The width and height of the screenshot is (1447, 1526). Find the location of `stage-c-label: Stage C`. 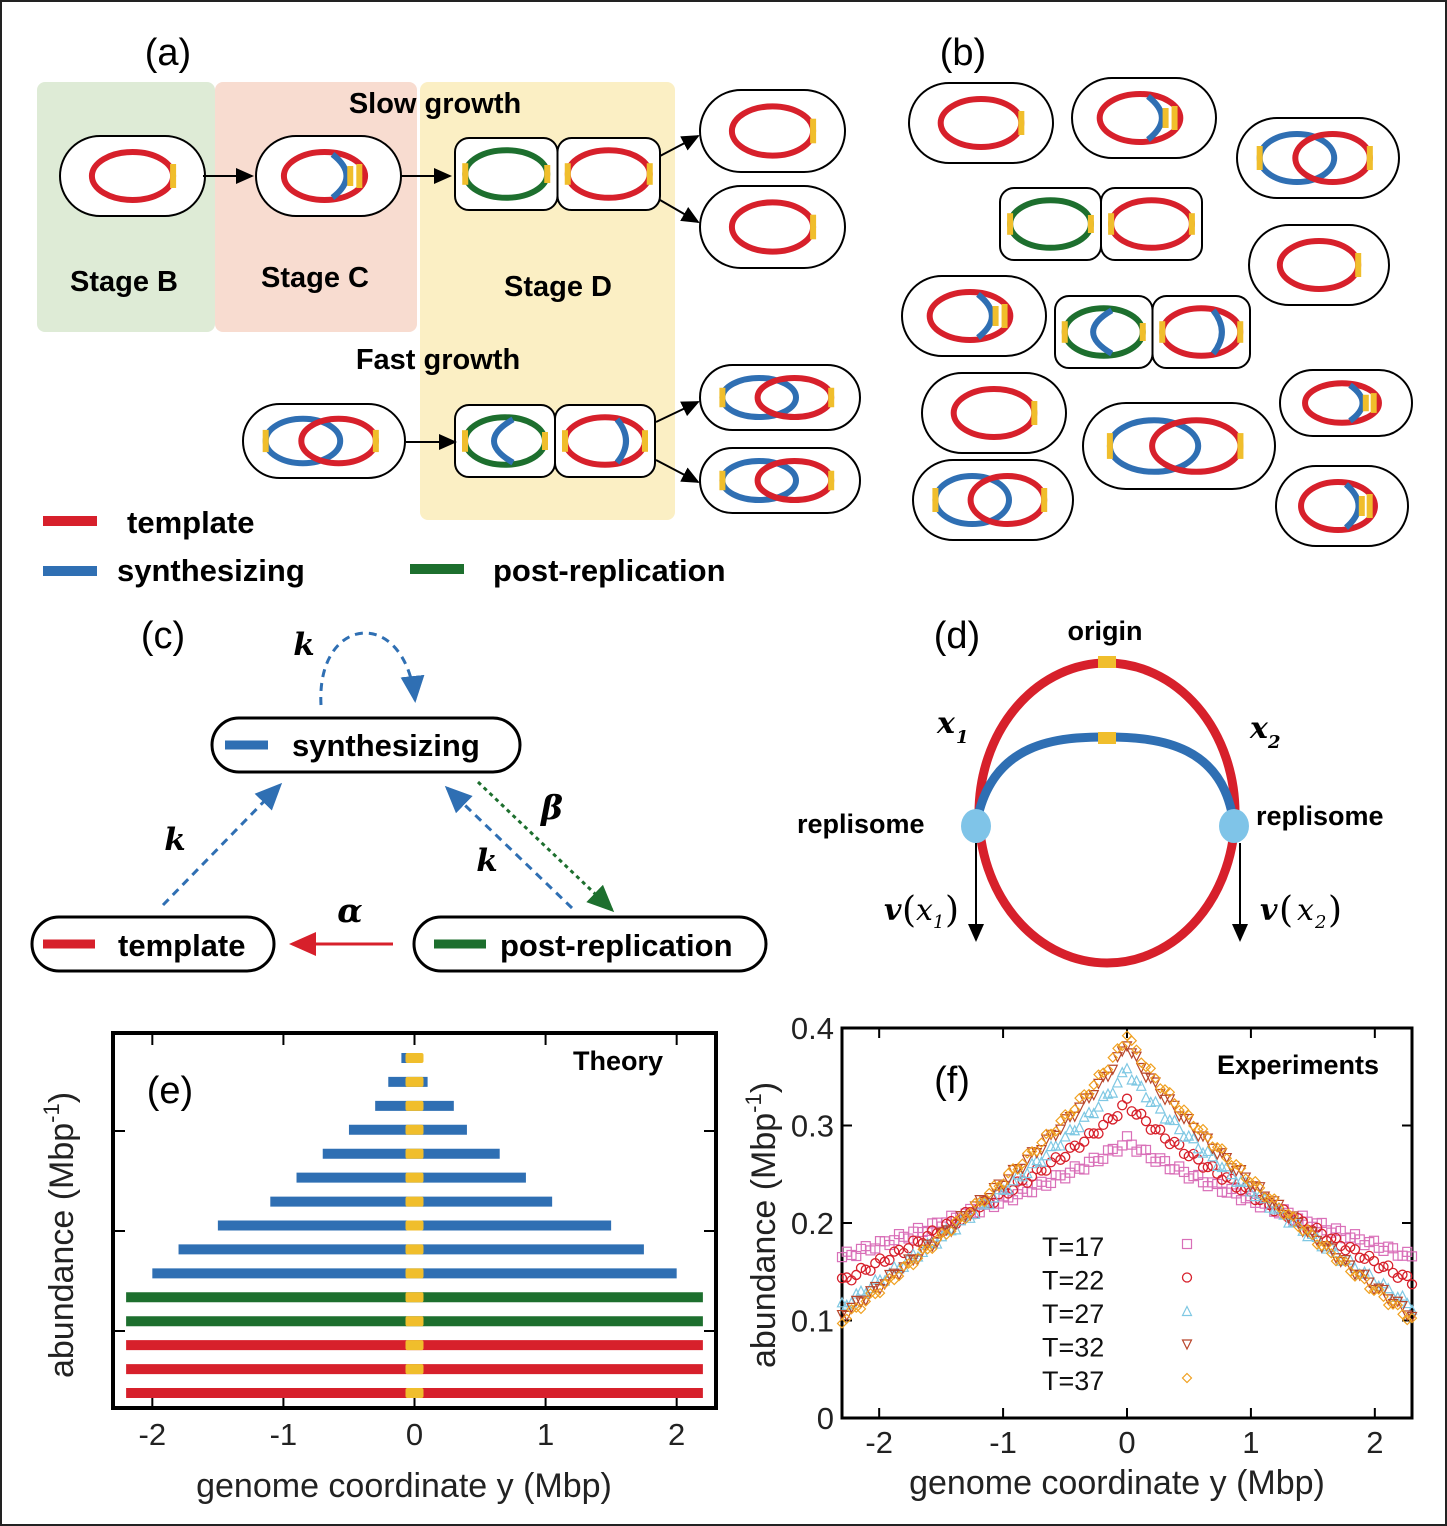

stage-c-label: Stage C is located at coordinates (315, 278).